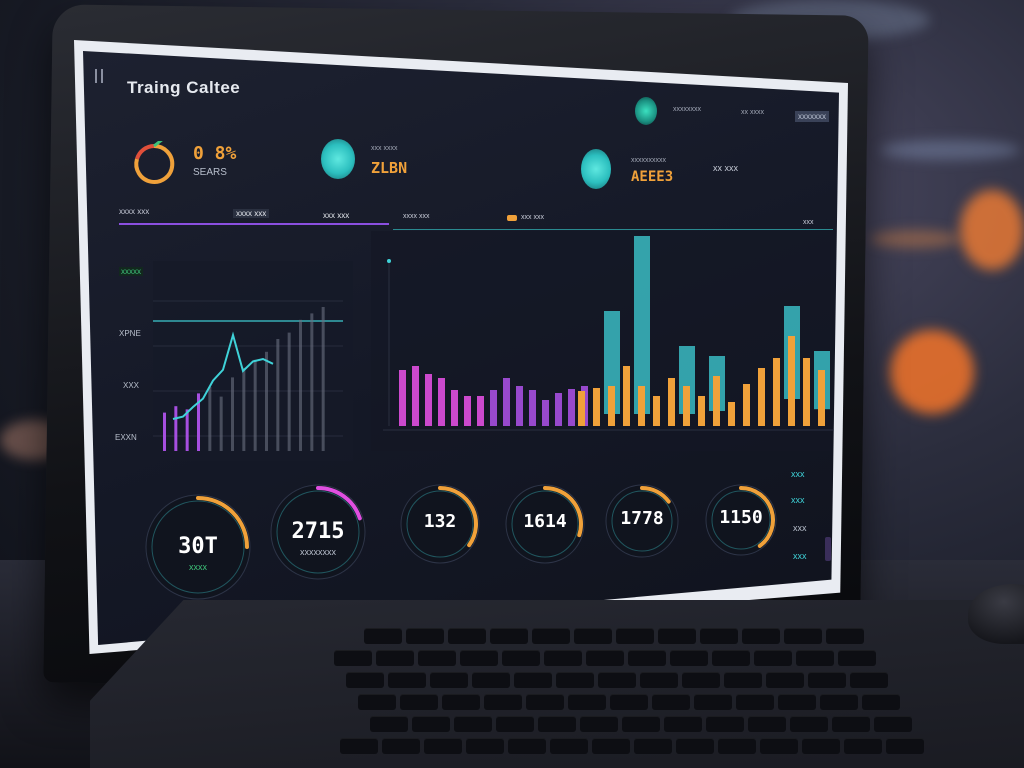  What do you see at coordinates (336, 215) in the screenshot?
I see `tab-3: xxx xxx` at bounding box center [336, 215].